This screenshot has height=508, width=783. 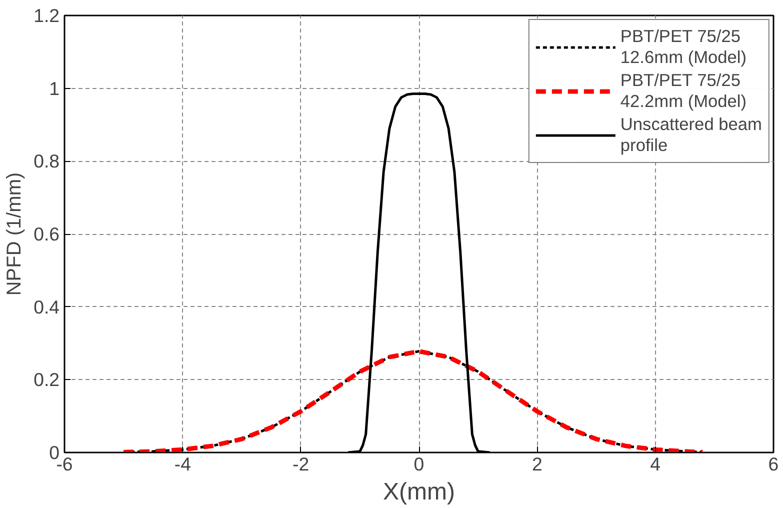 What do you see at coordinates (47, 15) in the screenshot?
I see `y-tick-label: 1.2` at bounding box center [47, 15].